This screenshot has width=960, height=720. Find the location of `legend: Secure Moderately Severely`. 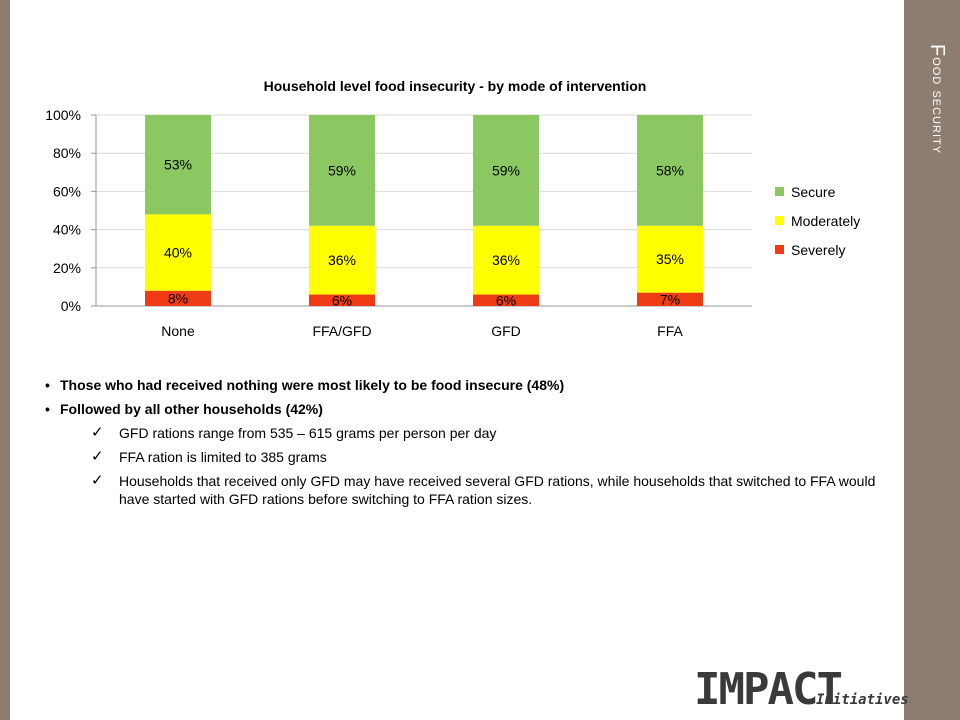

legend: Secure Moderately Severely is located at coordinates (817, 221).